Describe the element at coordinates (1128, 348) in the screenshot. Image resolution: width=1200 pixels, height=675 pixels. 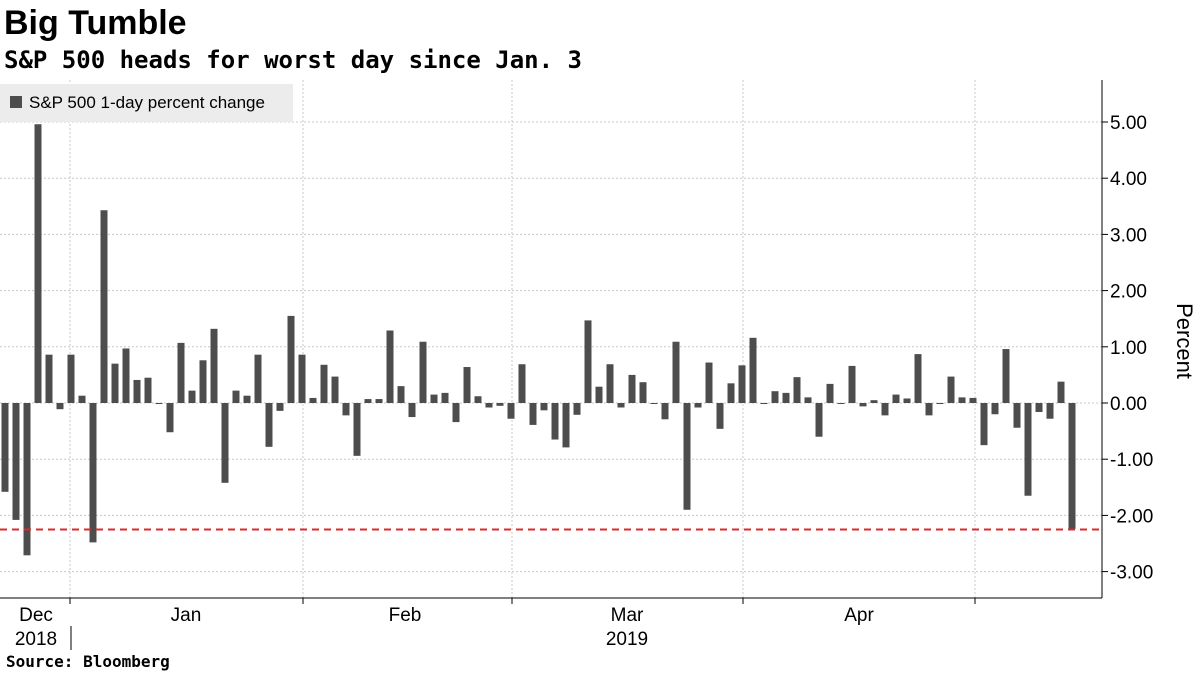
I see `y-tick-label: 1.00` at that location.